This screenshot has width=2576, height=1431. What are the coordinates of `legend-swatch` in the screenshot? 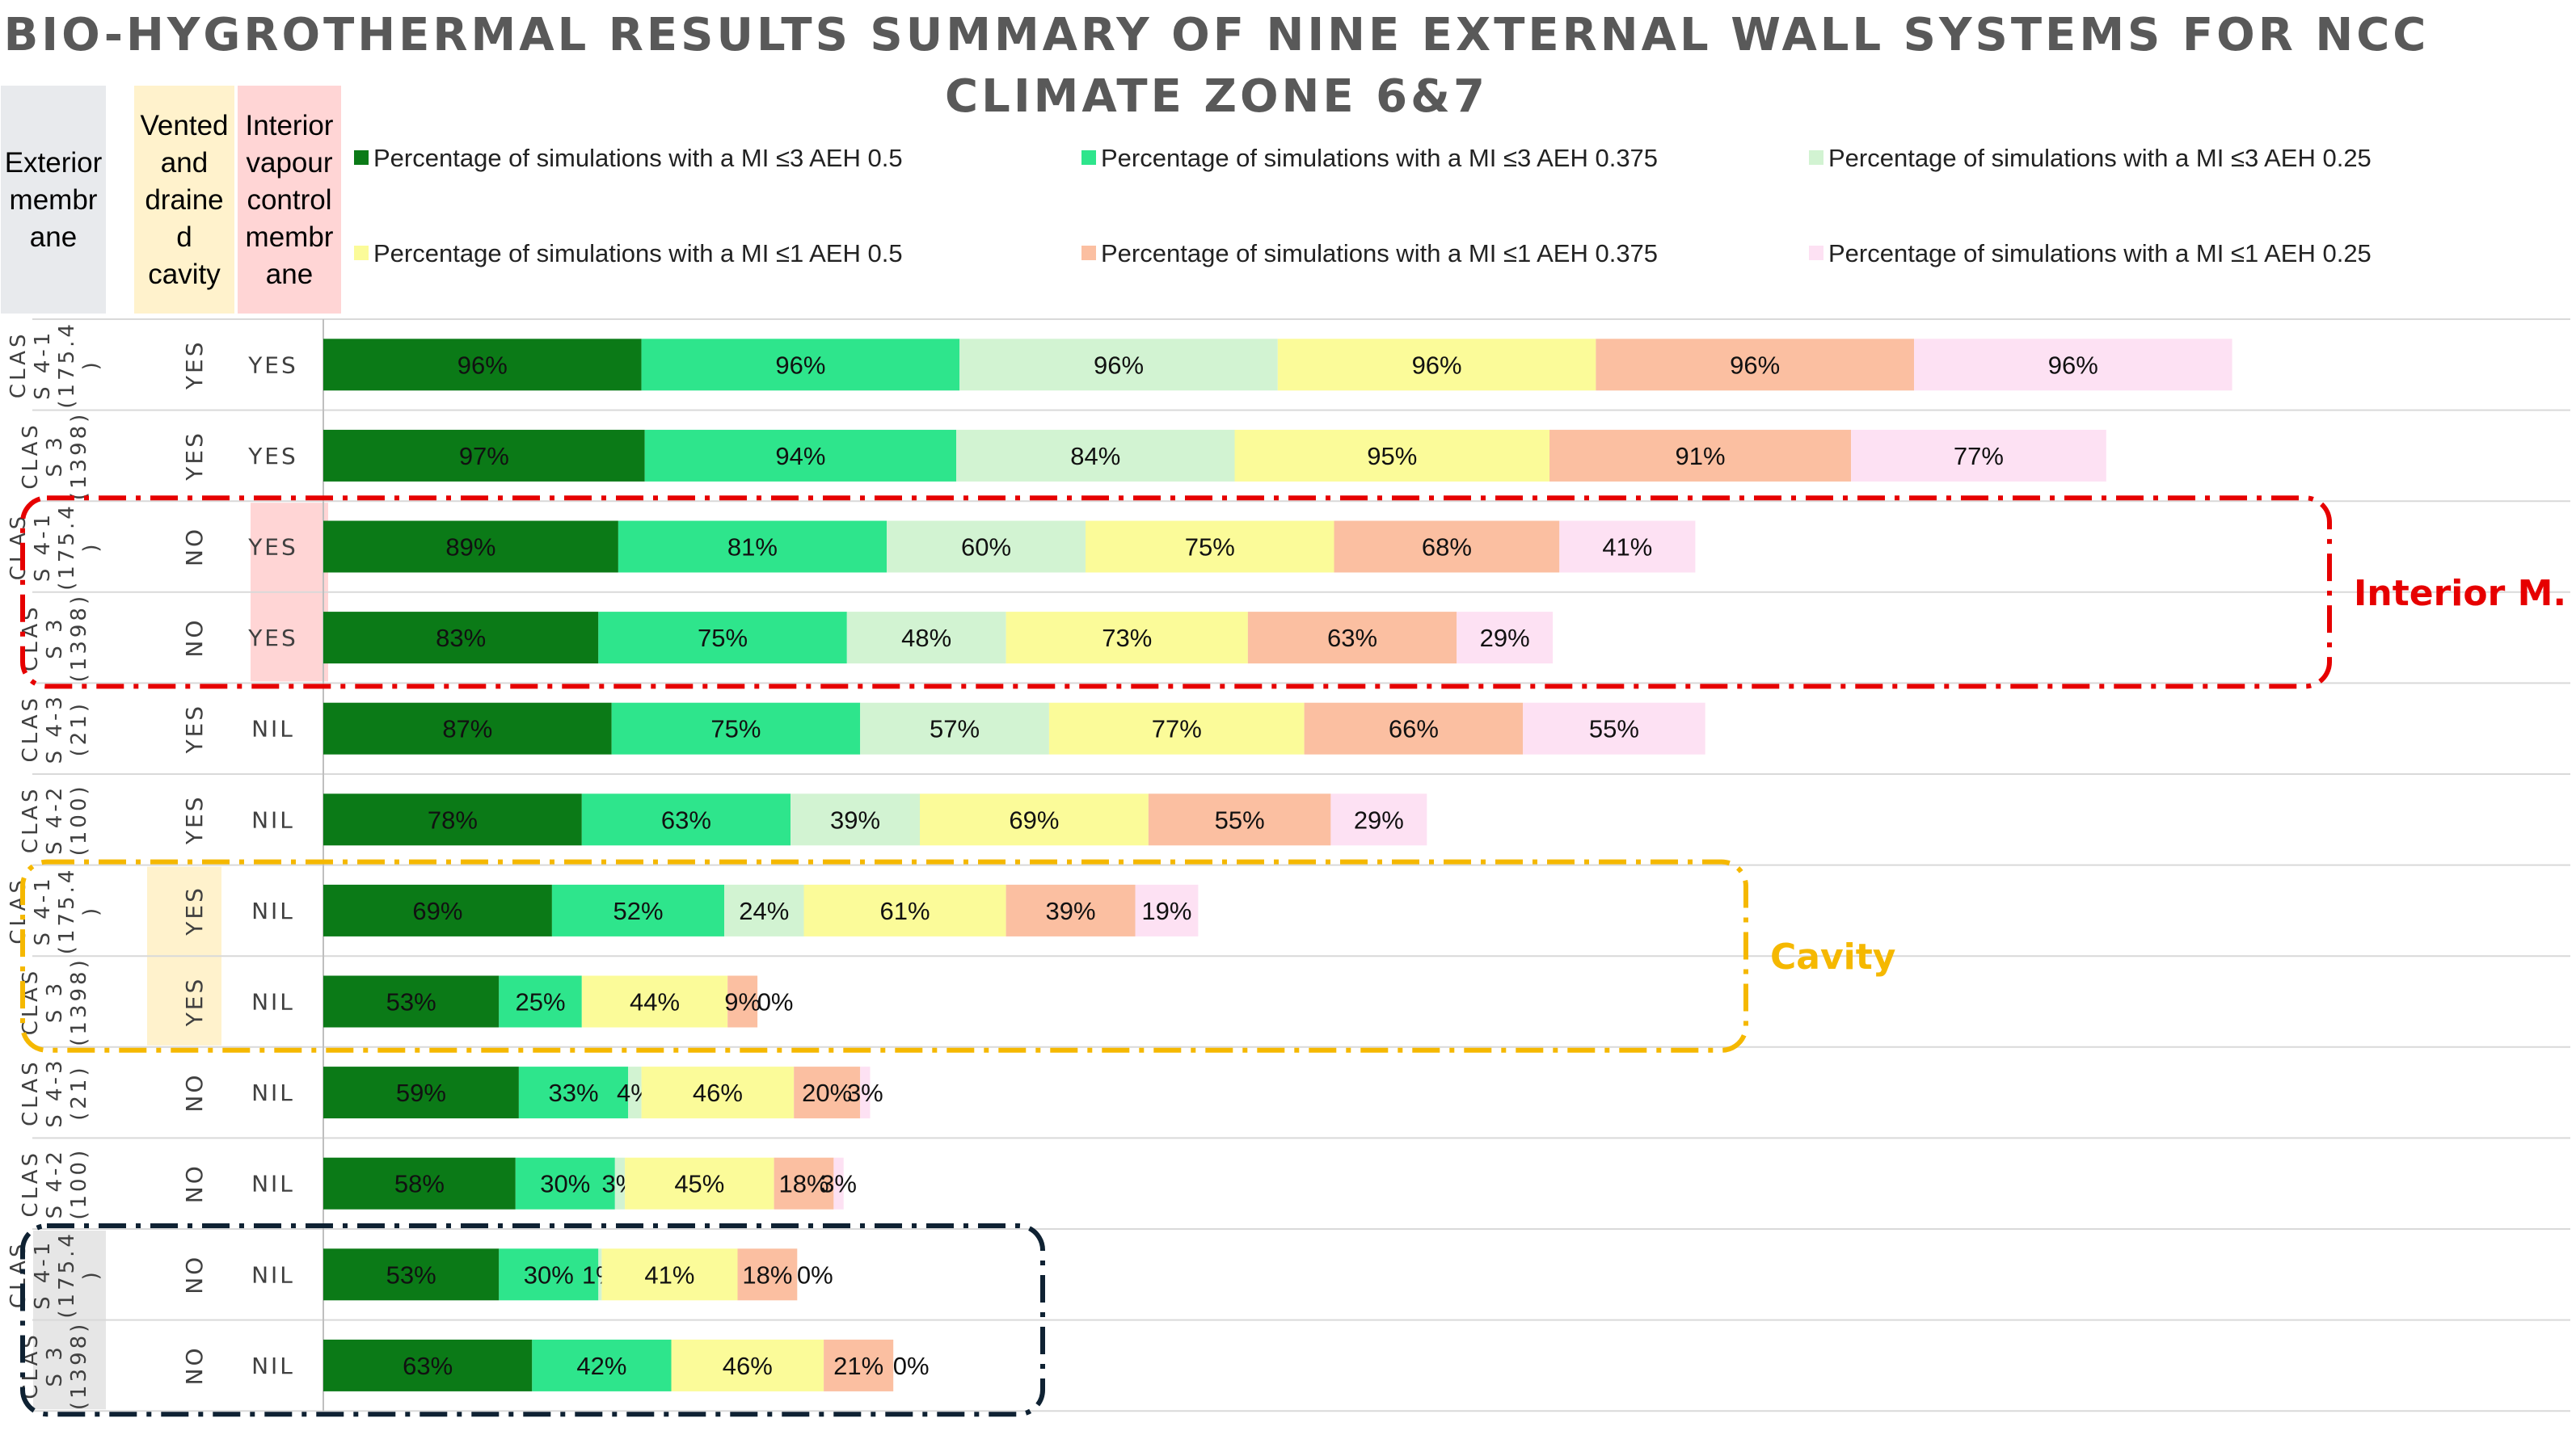 It's located at (361, 157).